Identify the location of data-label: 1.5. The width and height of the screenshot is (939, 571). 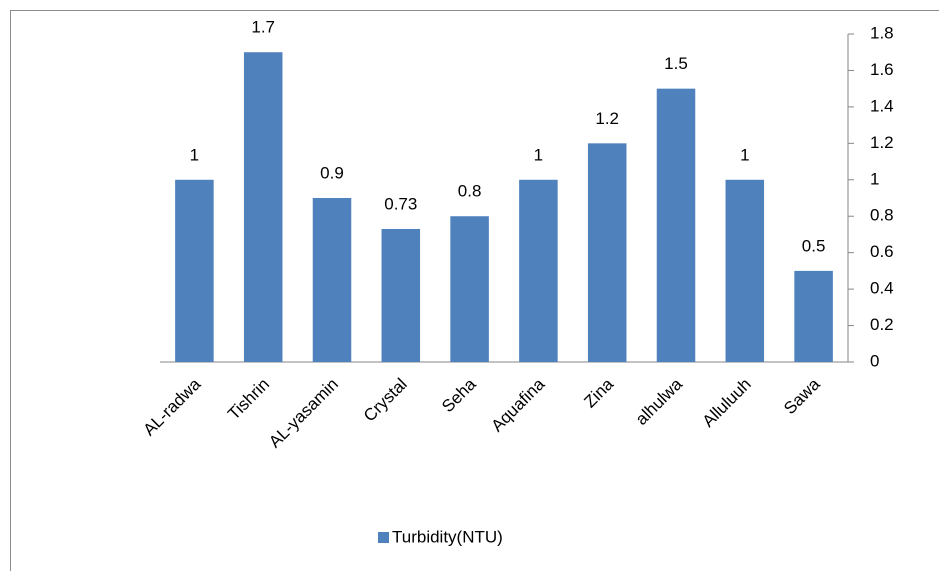
(676, 63).